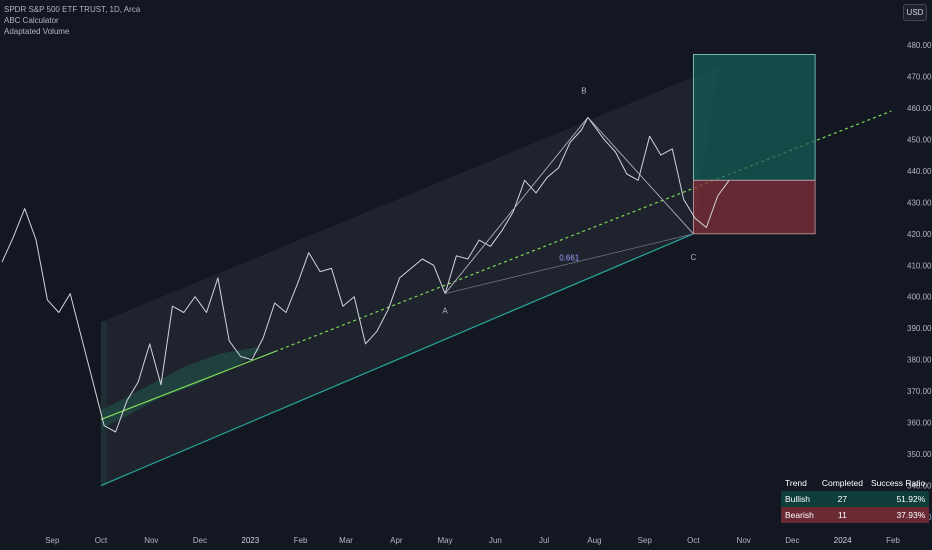  What do you see at coordinates (693, 257) in the screenshot?
I see `abc-label-c: C` at bounding box center [693, 257].